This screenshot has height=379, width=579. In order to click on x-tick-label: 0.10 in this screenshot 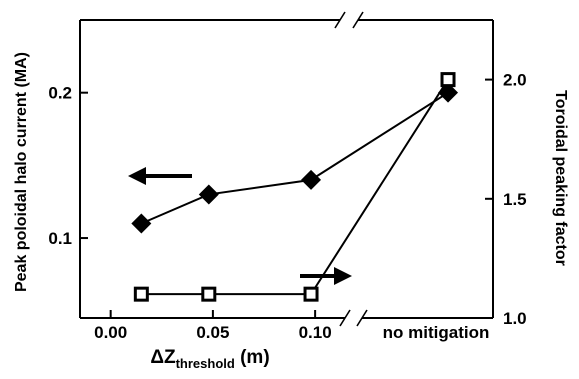, I will do `click(315, 332)`.